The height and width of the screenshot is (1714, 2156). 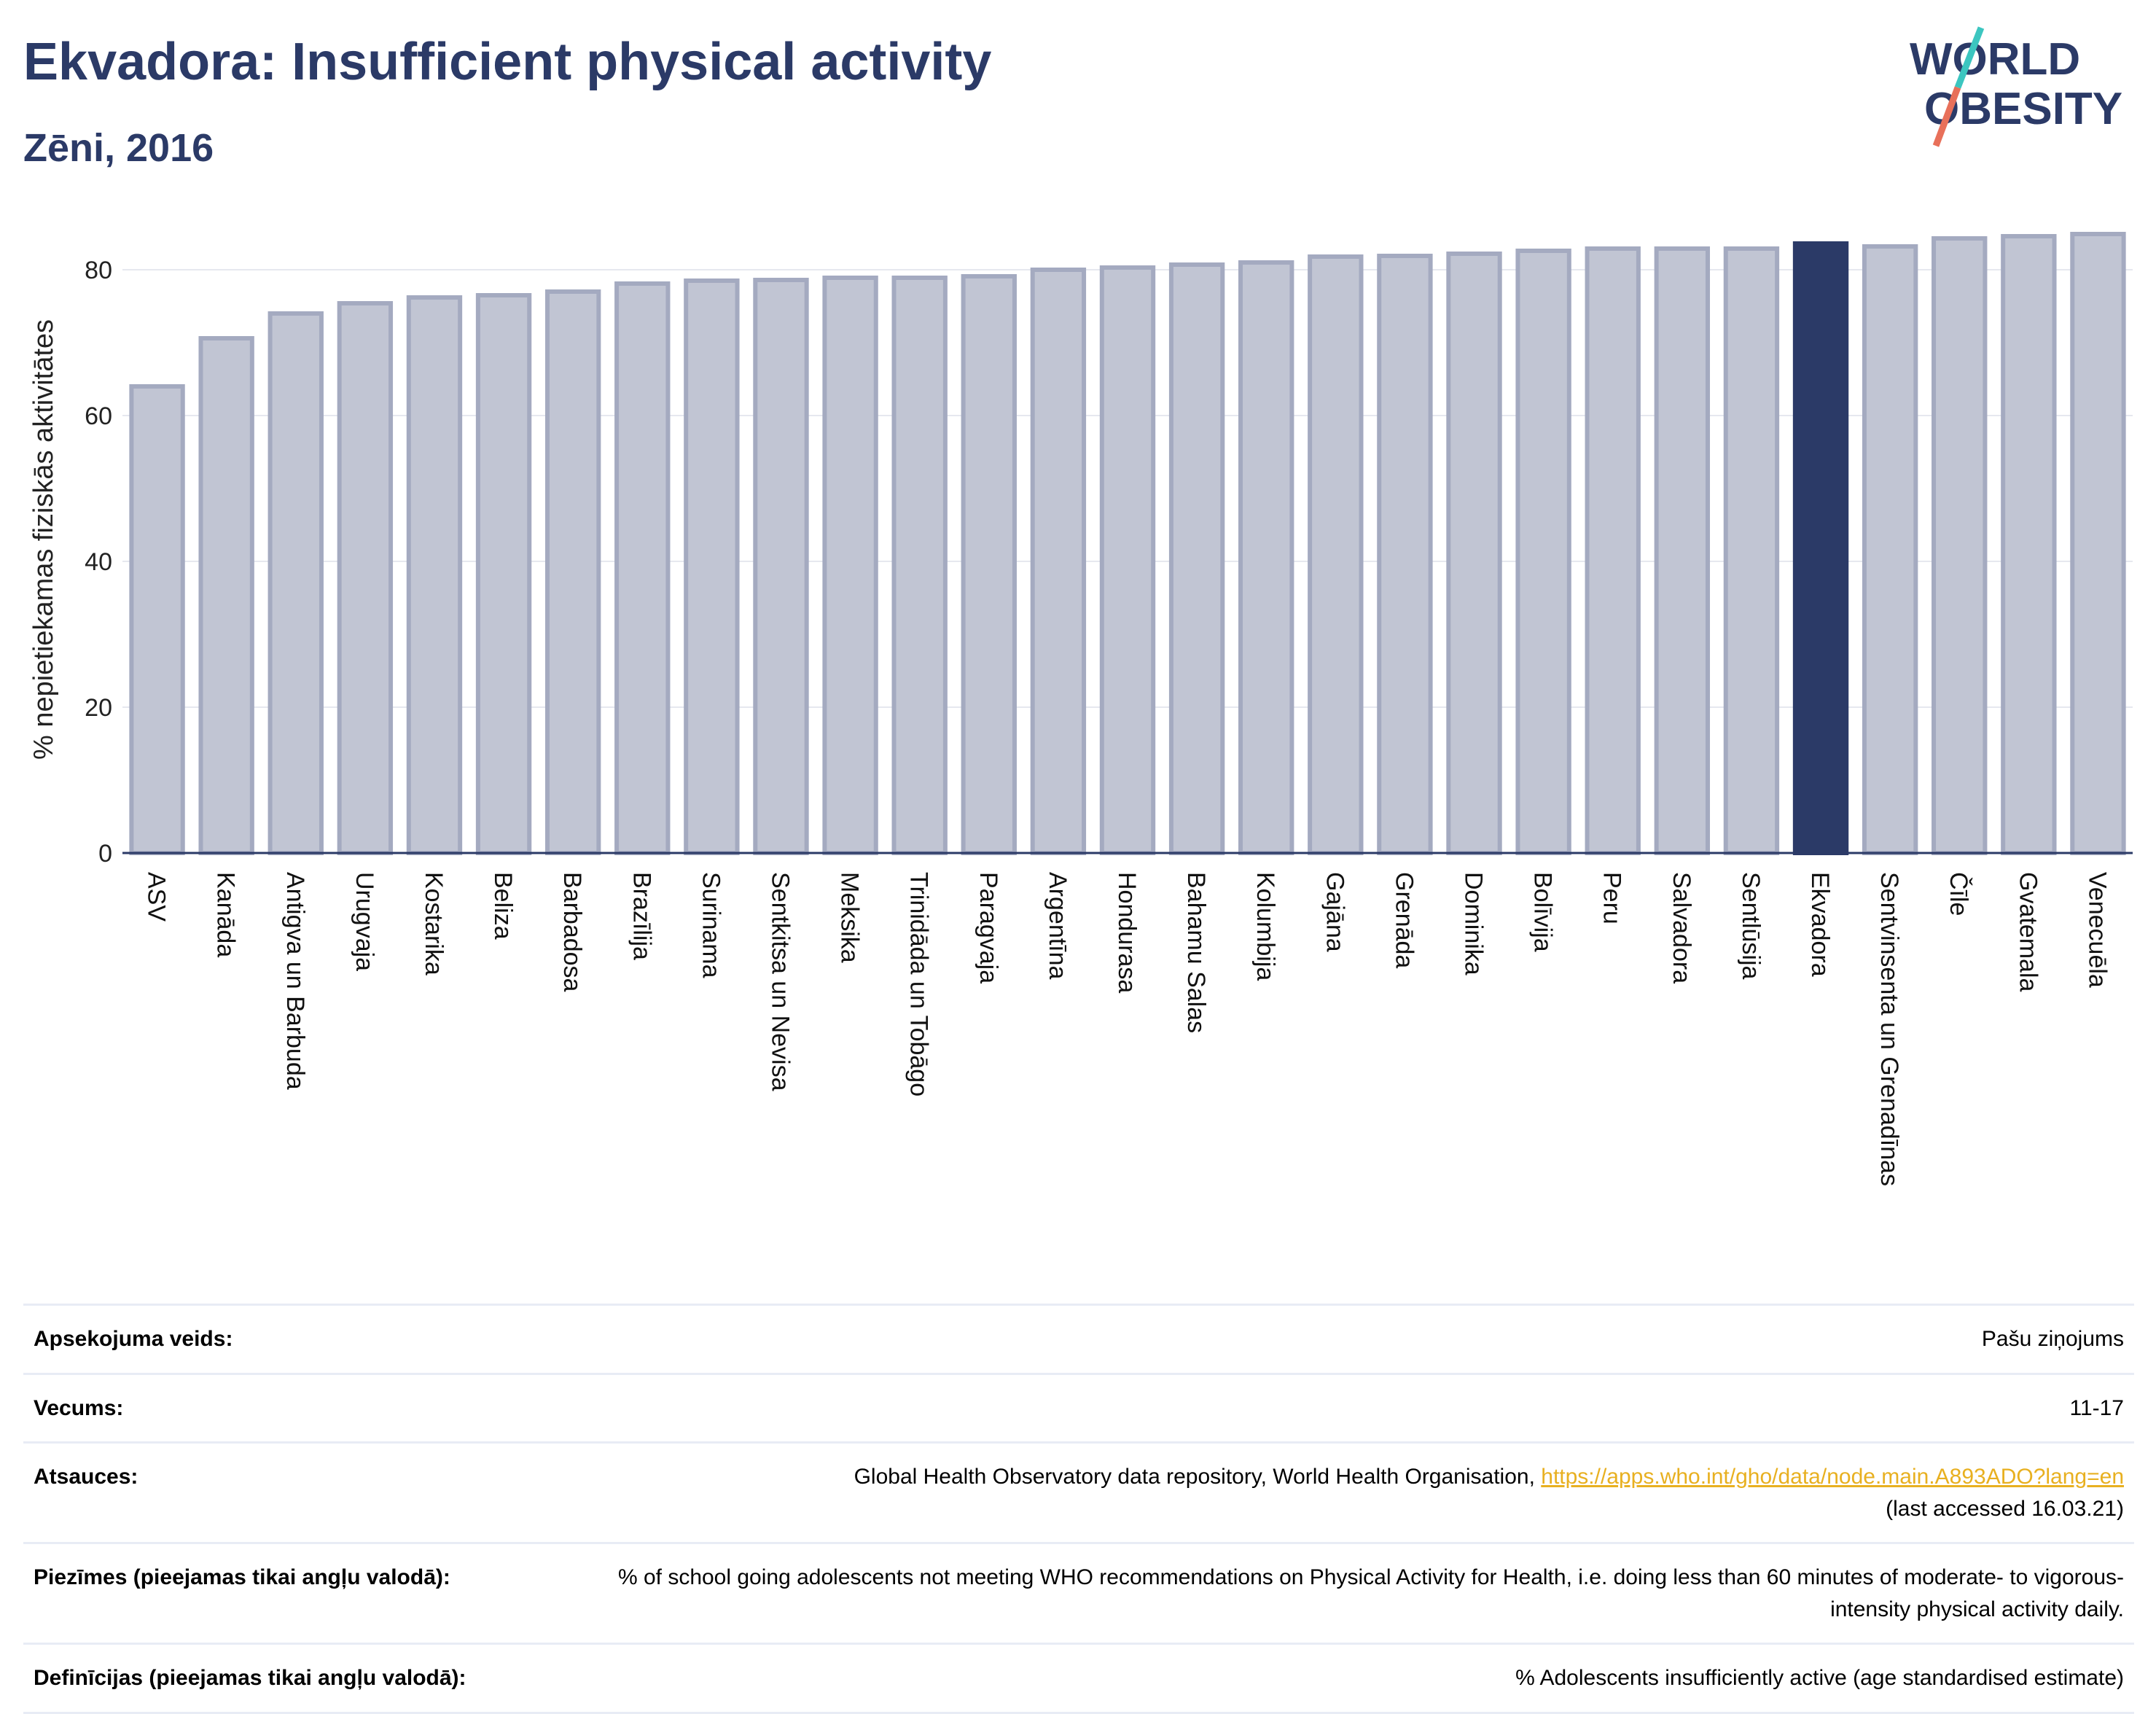 What do you see at coordinates (1057, 926) in the screenshot?
I see `x-tick-label: Argentīna` at bounding box center [1057, 926].